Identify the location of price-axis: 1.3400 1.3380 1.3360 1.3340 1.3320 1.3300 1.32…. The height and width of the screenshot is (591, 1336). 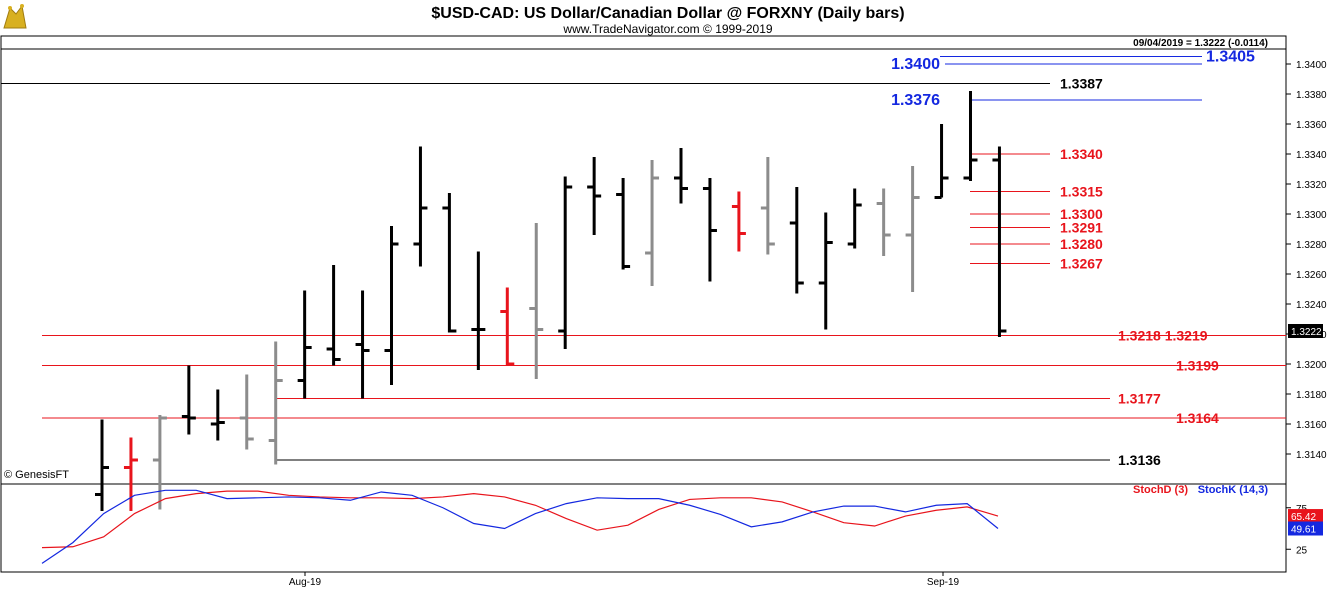
(1306, 260).